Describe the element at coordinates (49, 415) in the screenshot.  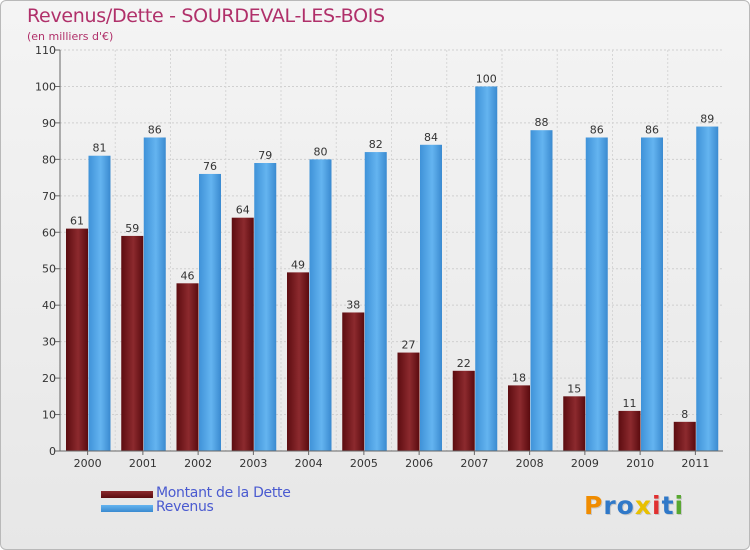
I see `y-tick-label: 10` at that location.